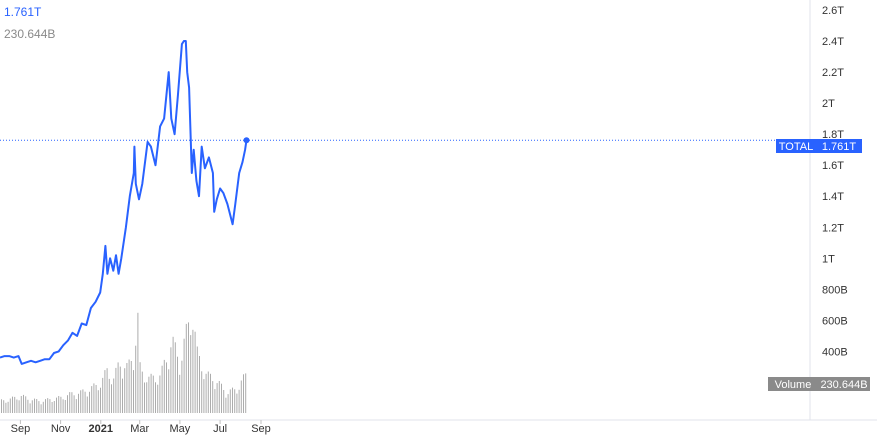  I want to click on x-tick-label: Mar, so click(139, 429).